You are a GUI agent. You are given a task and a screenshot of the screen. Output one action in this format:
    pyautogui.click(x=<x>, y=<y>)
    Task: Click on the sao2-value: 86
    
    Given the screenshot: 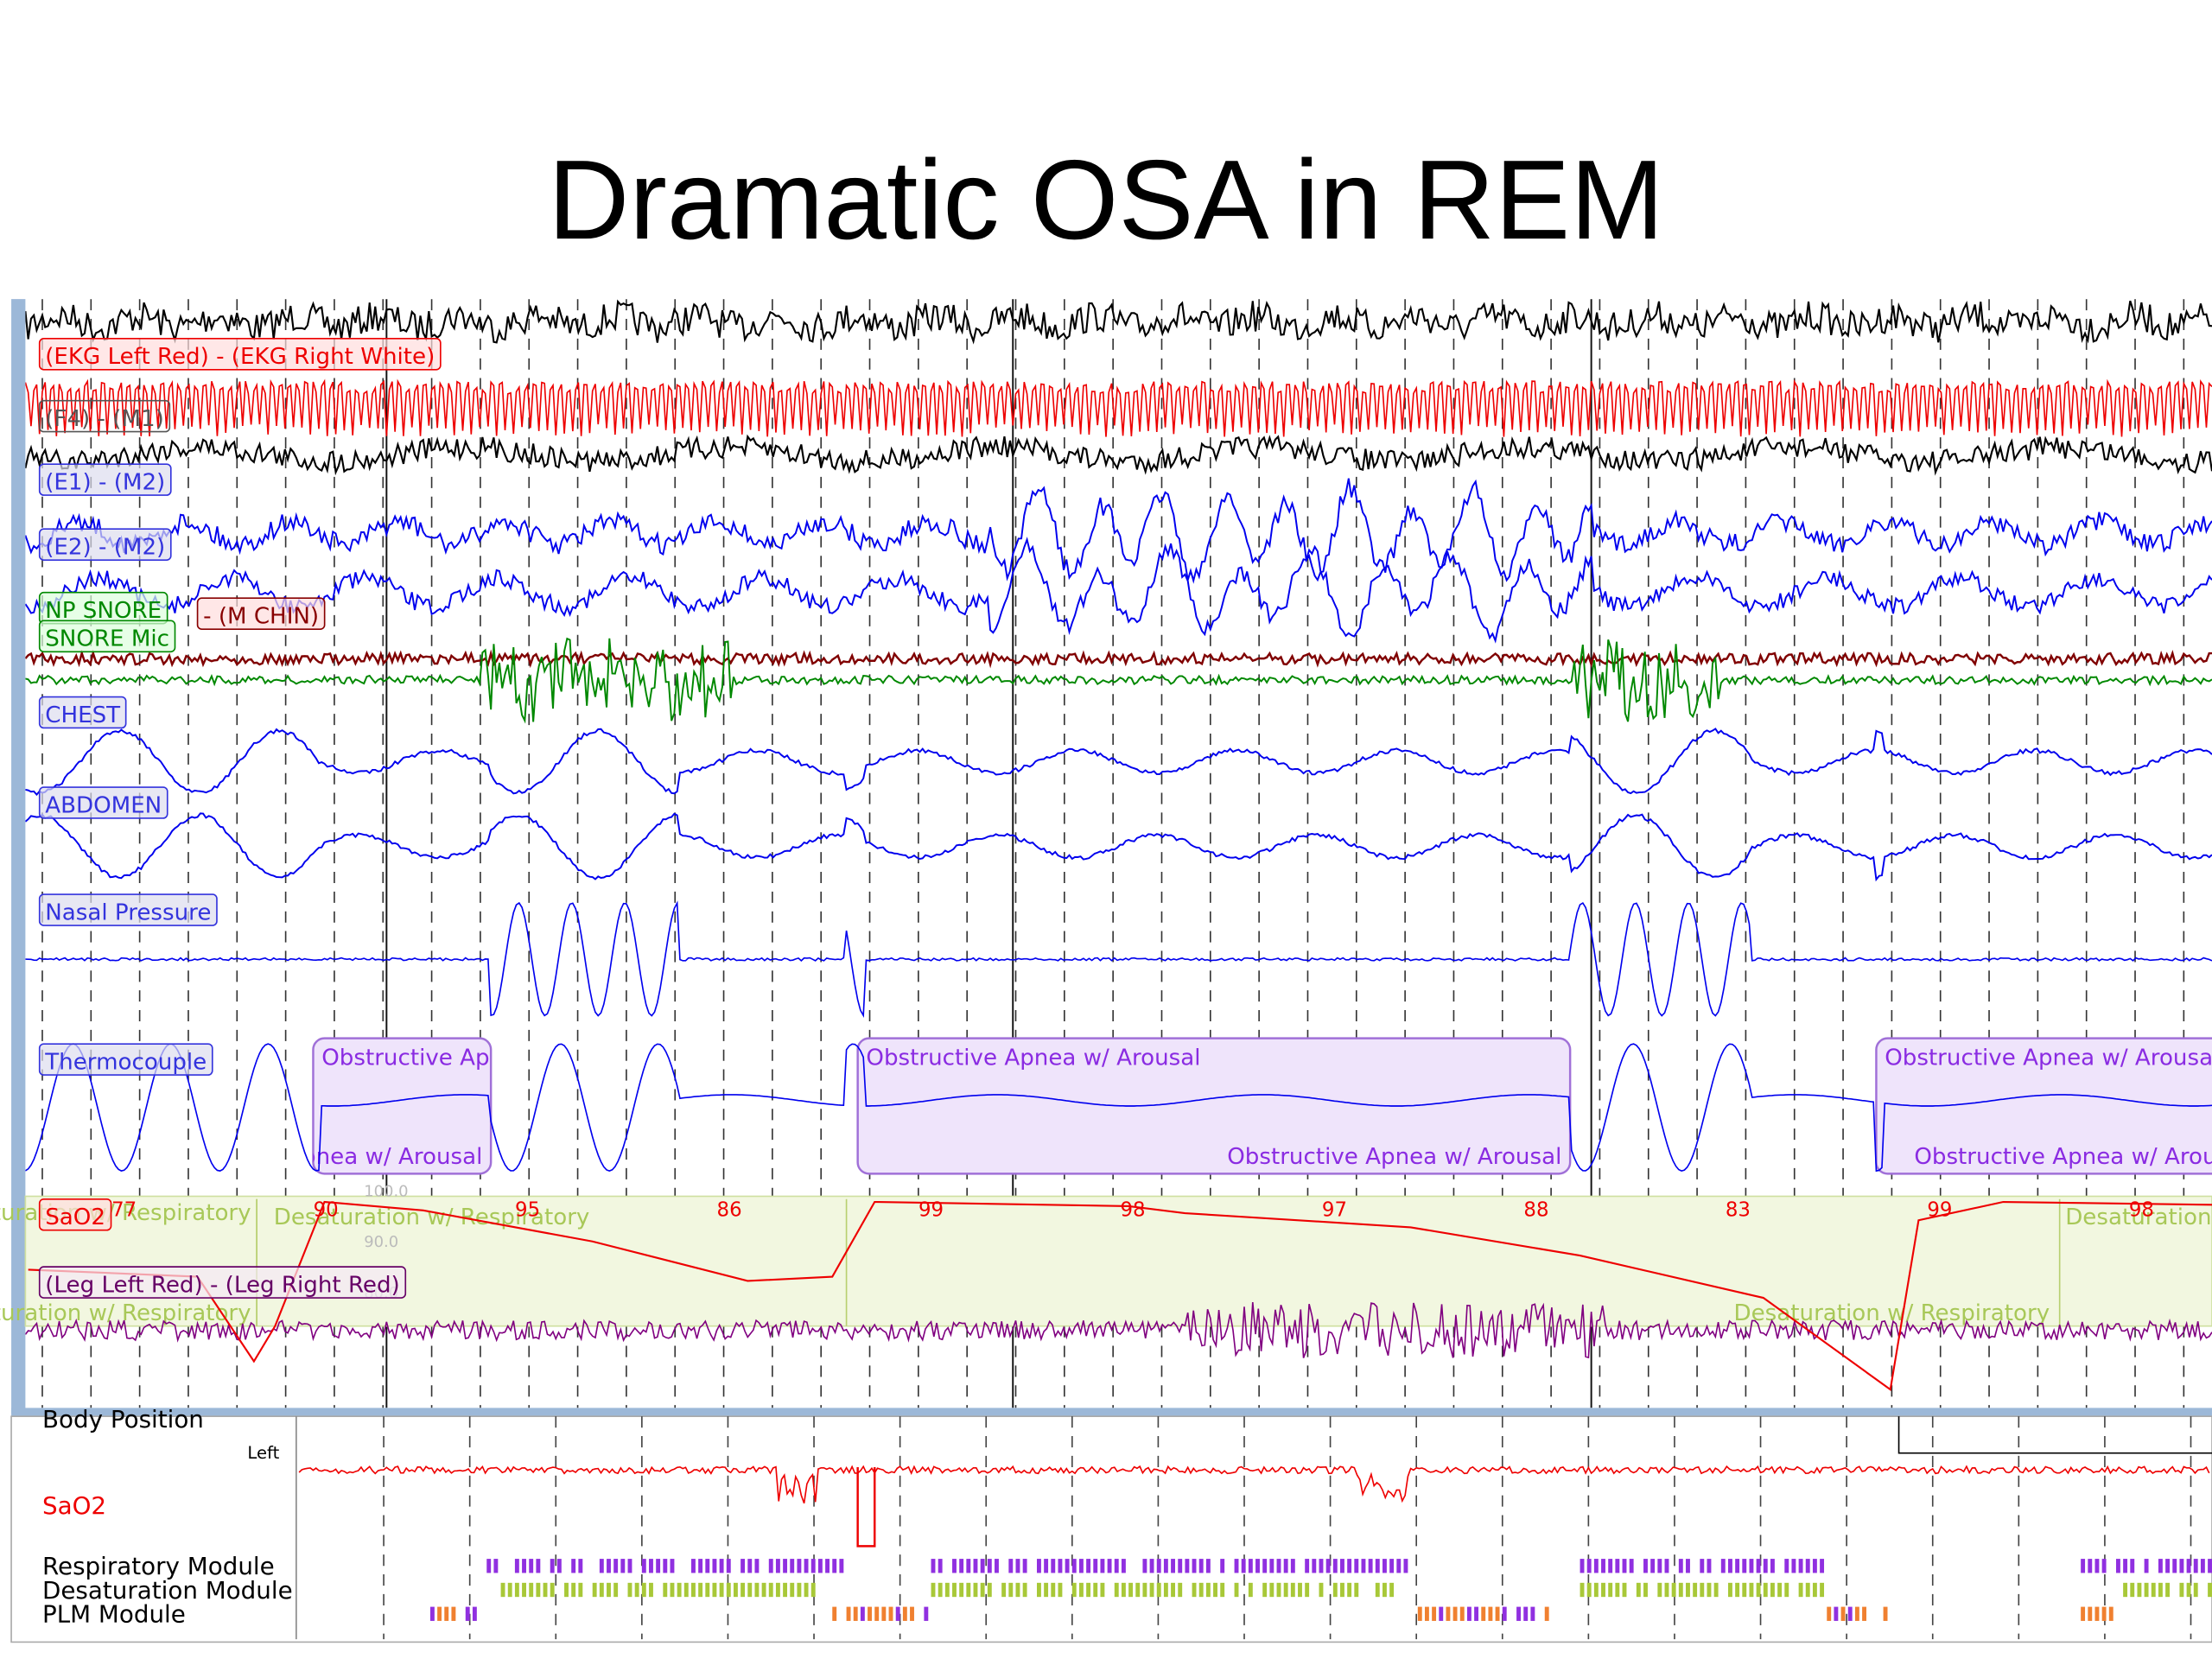 What is the action you would take?
    pyautogui.click(x=729, y=1209)
    